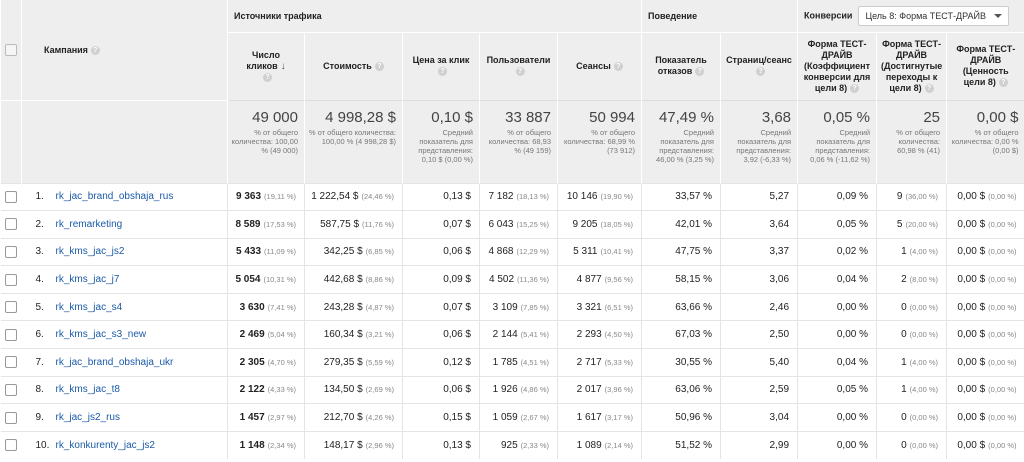 This screenshot has height=462, width=1024. I want to click on clicks-header: Число кликов ↓?, so click(266, 66).